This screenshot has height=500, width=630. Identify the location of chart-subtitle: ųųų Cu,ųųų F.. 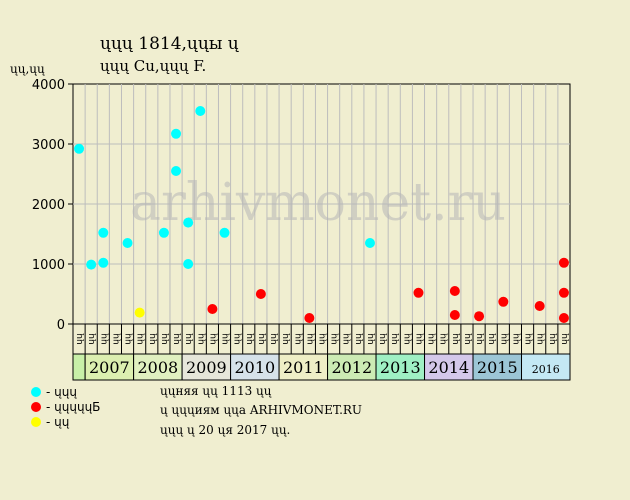
(153, 66).